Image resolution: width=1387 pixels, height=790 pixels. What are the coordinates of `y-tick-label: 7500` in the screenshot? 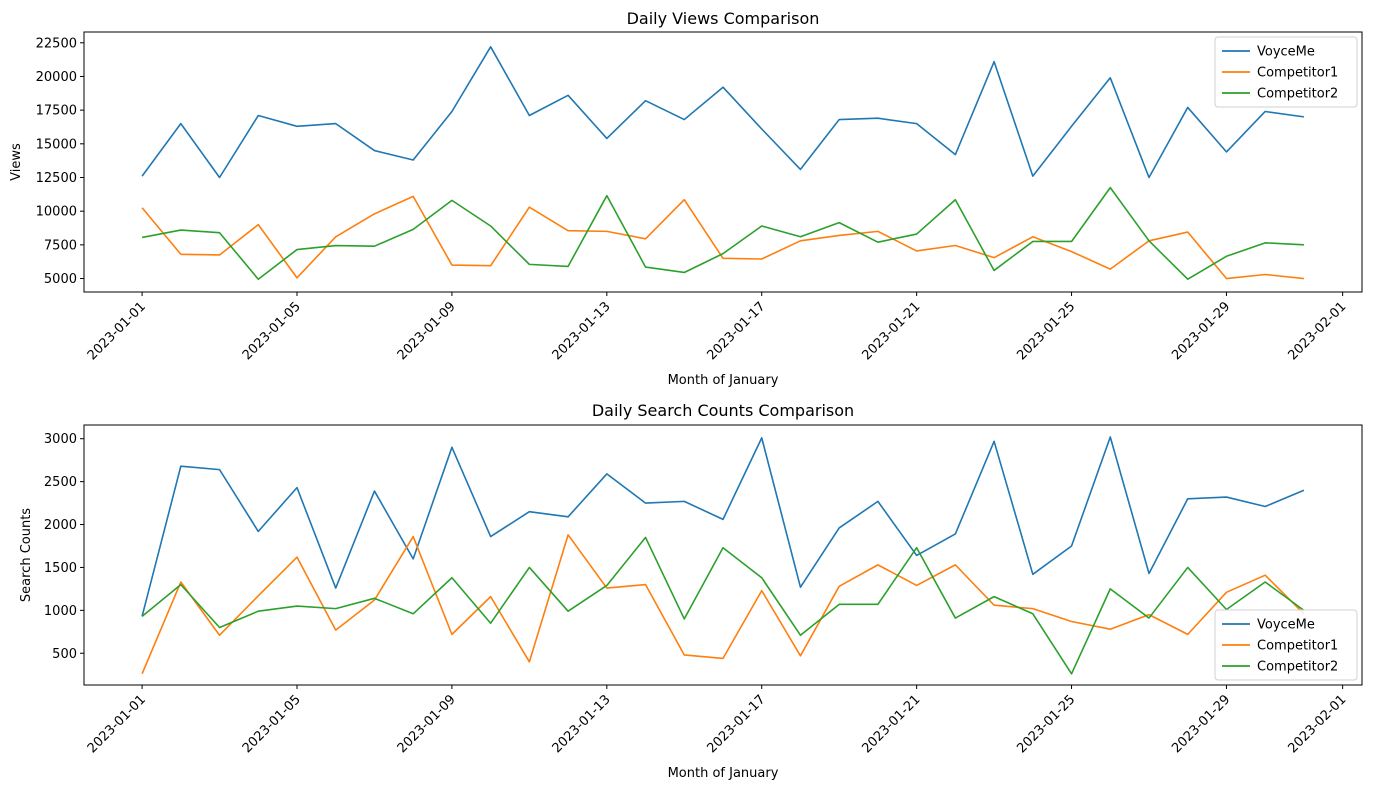 It's located at (60, 245).